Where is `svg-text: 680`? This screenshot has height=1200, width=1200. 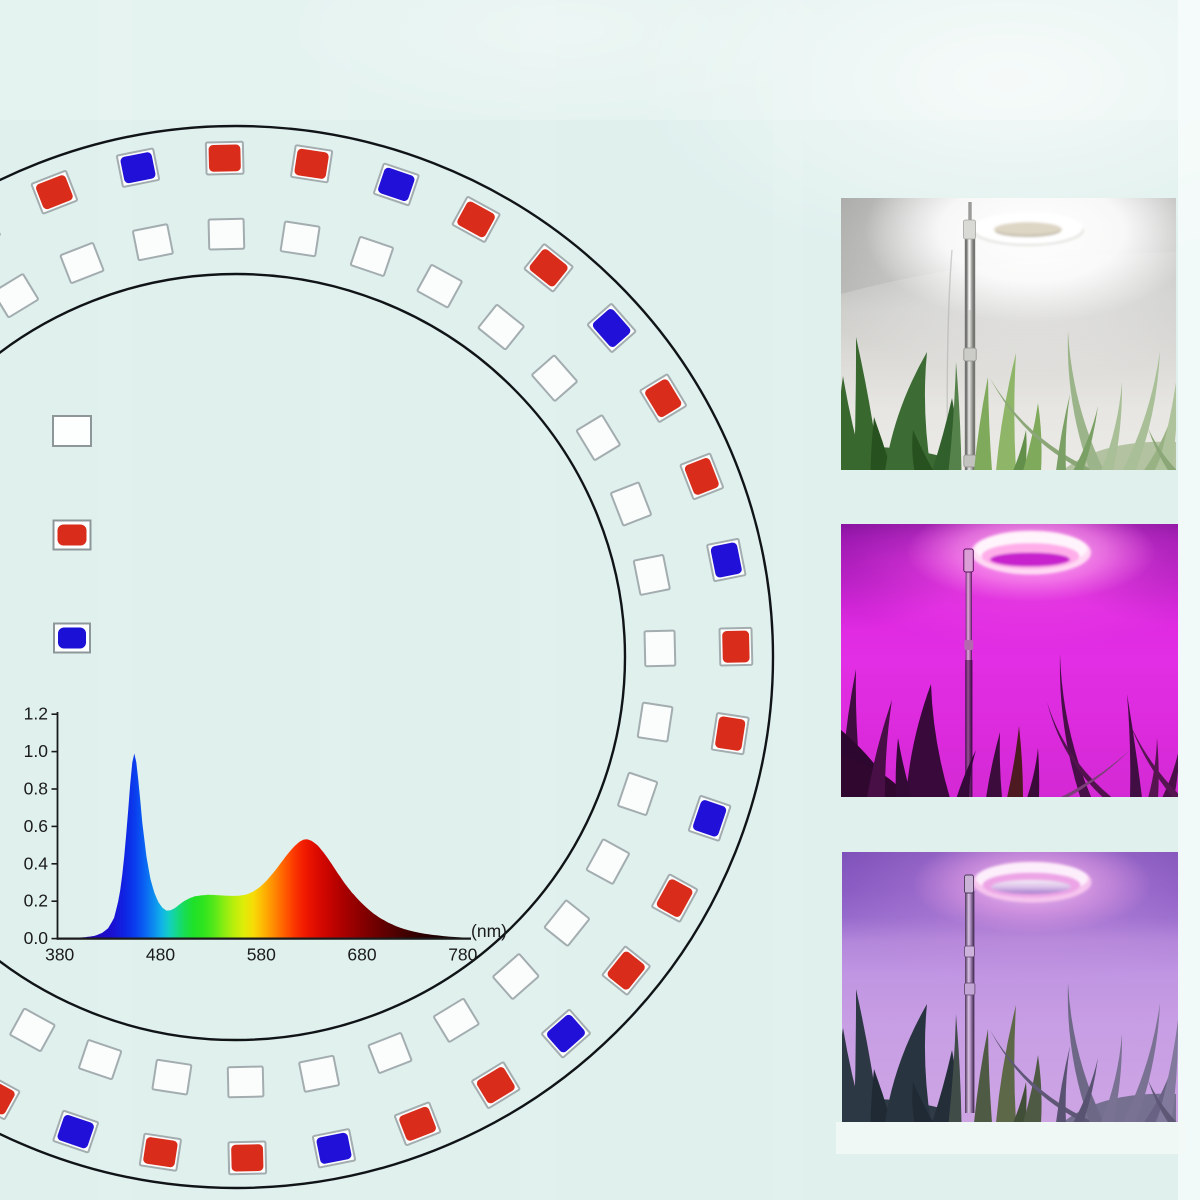 svg-text: 680 is located at coordinates (361, 955).